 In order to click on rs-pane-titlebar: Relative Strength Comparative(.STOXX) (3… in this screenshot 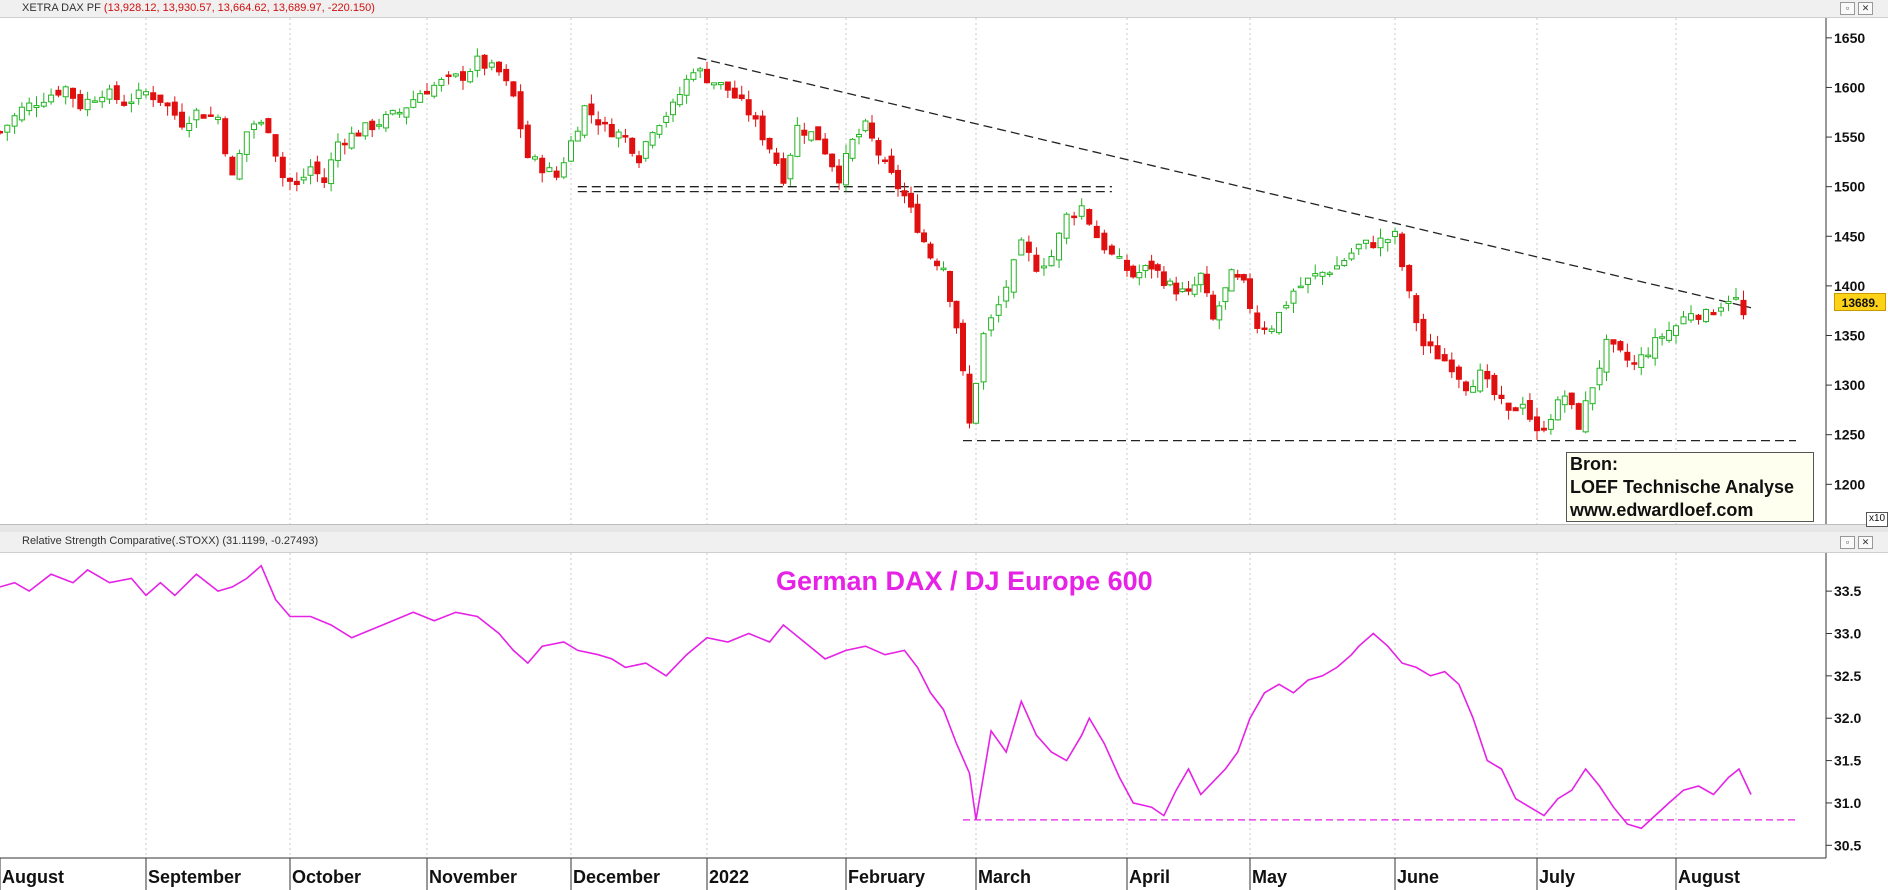, I will do `click(944, 542)`.